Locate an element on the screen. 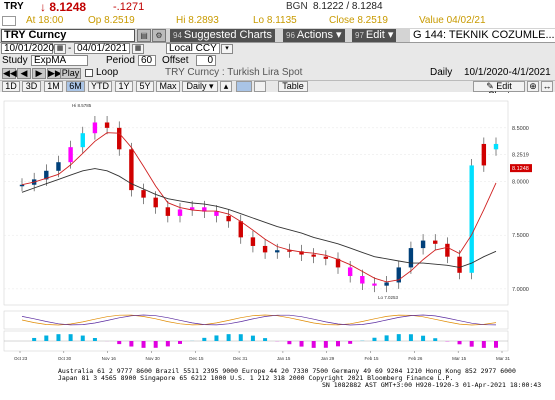  fast-forward-icon: ▶▶ is located at coordinates (54, 73).